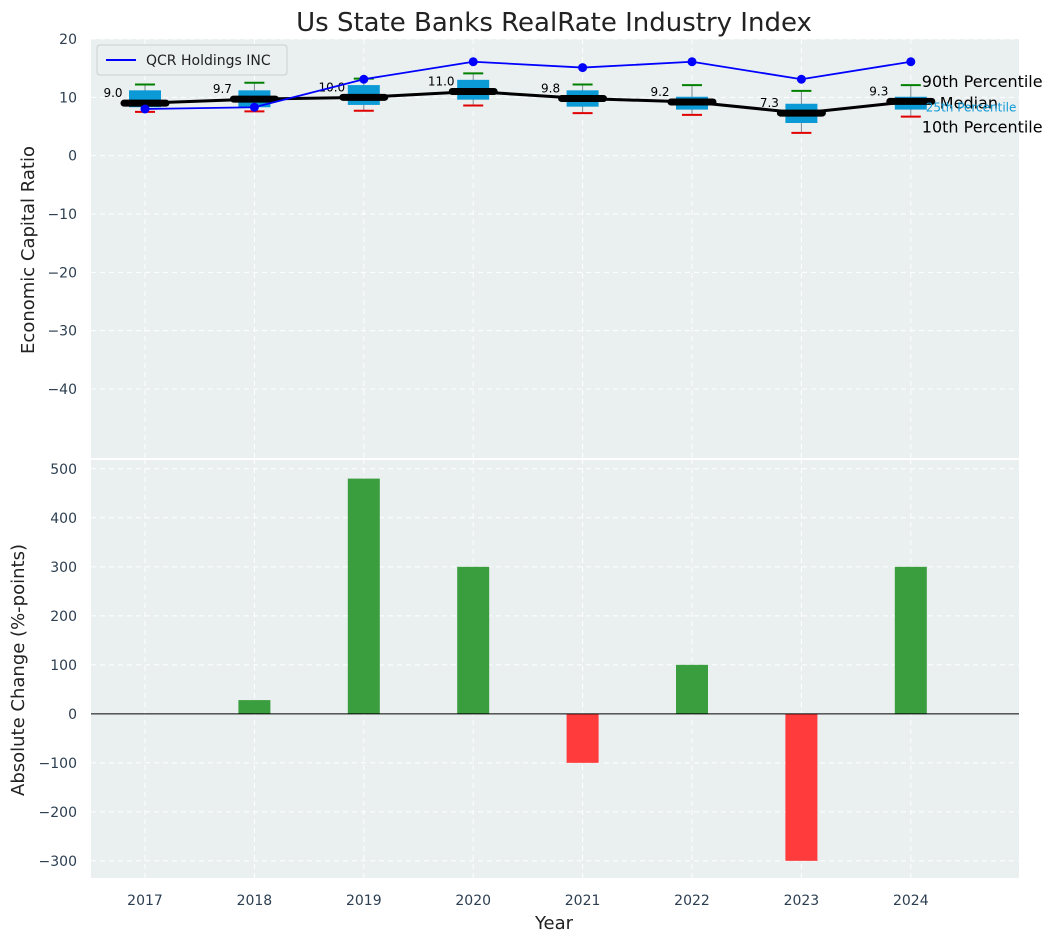 The height and width of the screenshot is (942, 1057). What do you see at coordinates (58, 813) in the screenshot?
I see `bottom-y-tick-label: −200` at bounding box center [58, 813].